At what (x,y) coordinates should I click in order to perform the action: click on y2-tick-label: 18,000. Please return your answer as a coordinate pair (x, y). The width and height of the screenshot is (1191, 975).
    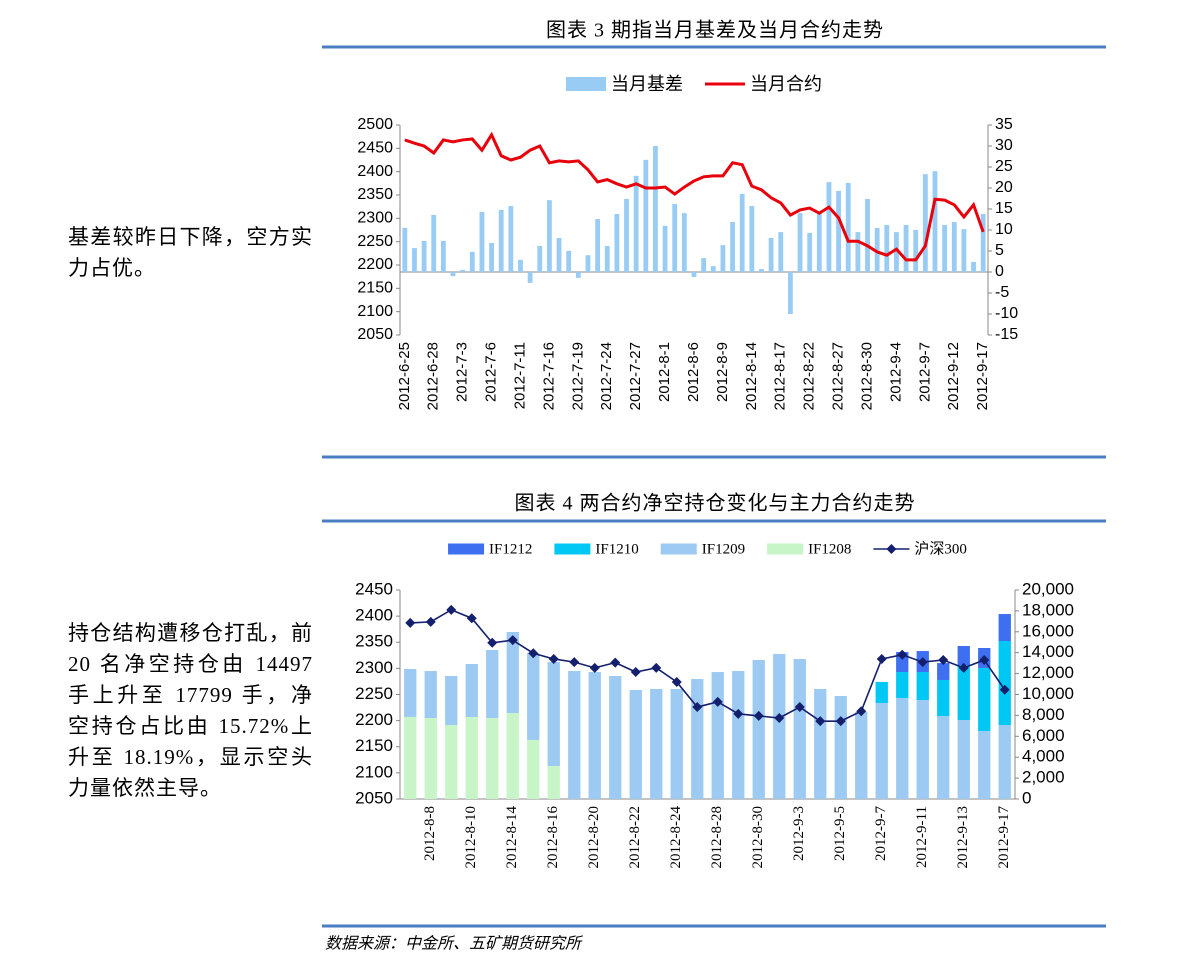
    Looking at the image, I should click on (1048, 609).